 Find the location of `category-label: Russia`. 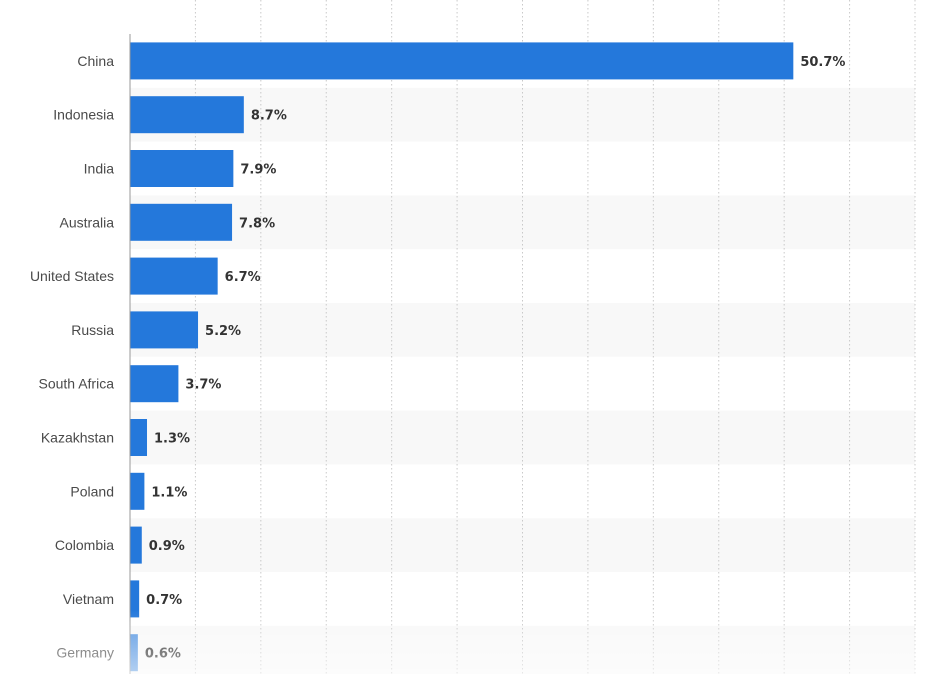

category-label: Russia is located at coordinates (92, 330).